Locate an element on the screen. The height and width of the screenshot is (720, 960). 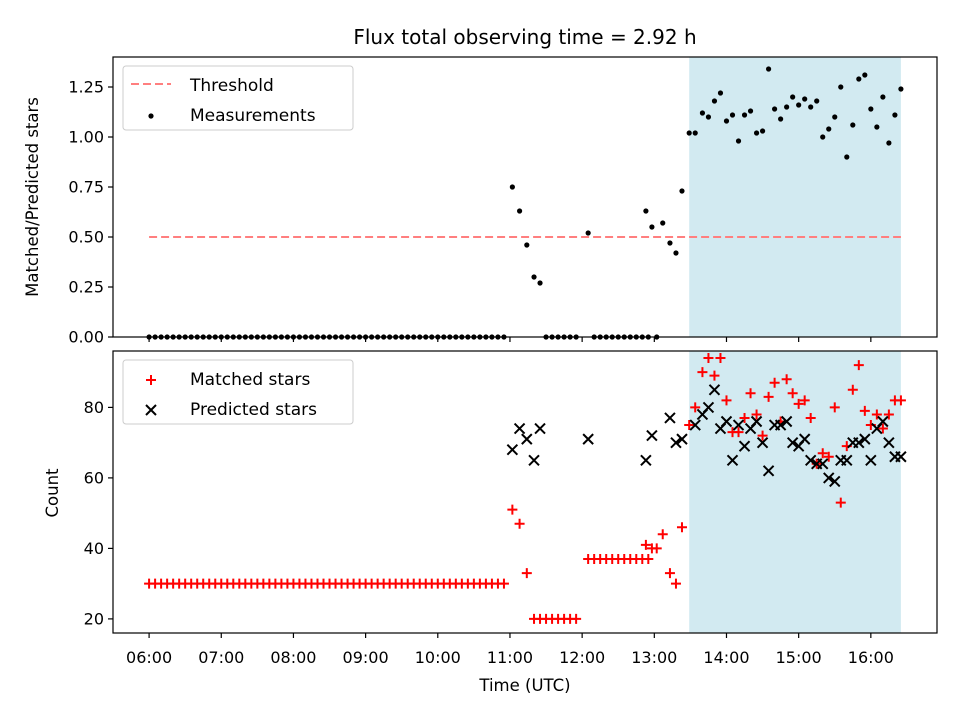
legend-box is located at coordinates (238, 392).